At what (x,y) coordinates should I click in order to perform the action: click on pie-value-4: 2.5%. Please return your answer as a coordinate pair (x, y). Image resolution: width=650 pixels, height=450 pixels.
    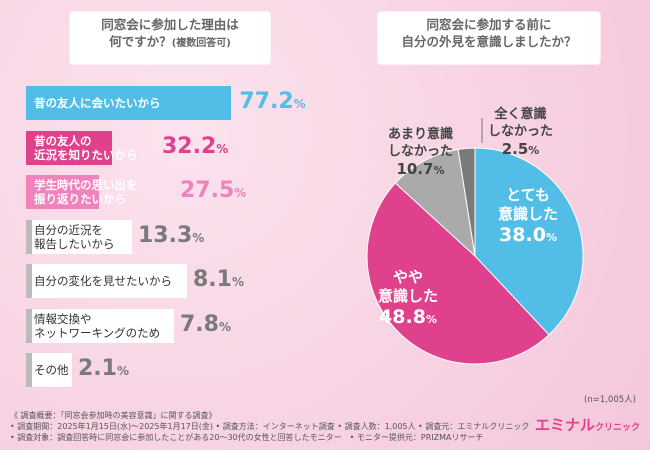
    Looking at the image, I should click on (520, 149).